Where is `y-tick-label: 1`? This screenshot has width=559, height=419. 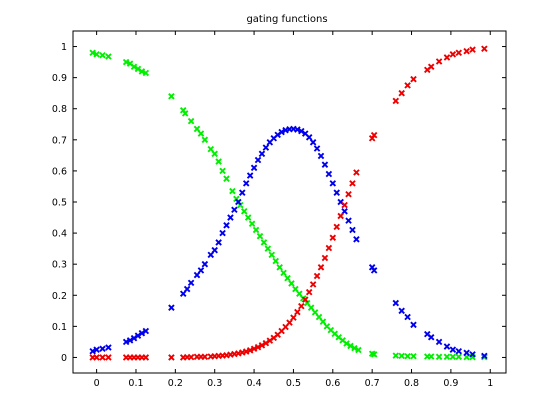 y-tick-label: 1 is located at coordinates (64, 47).